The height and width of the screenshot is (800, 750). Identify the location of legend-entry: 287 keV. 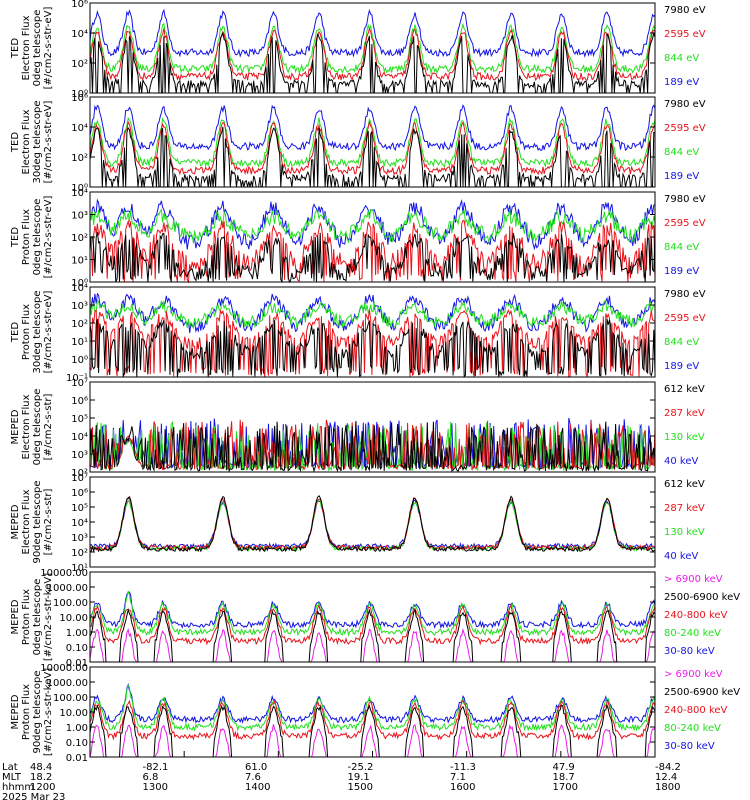
(684, 508).